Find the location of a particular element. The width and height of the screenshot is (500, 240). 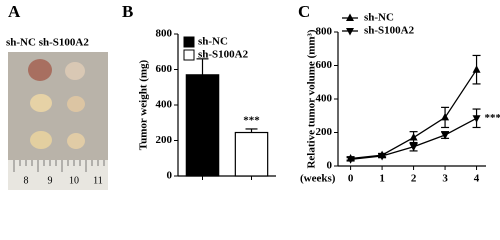

ruler is located at coordinates (58, 175).